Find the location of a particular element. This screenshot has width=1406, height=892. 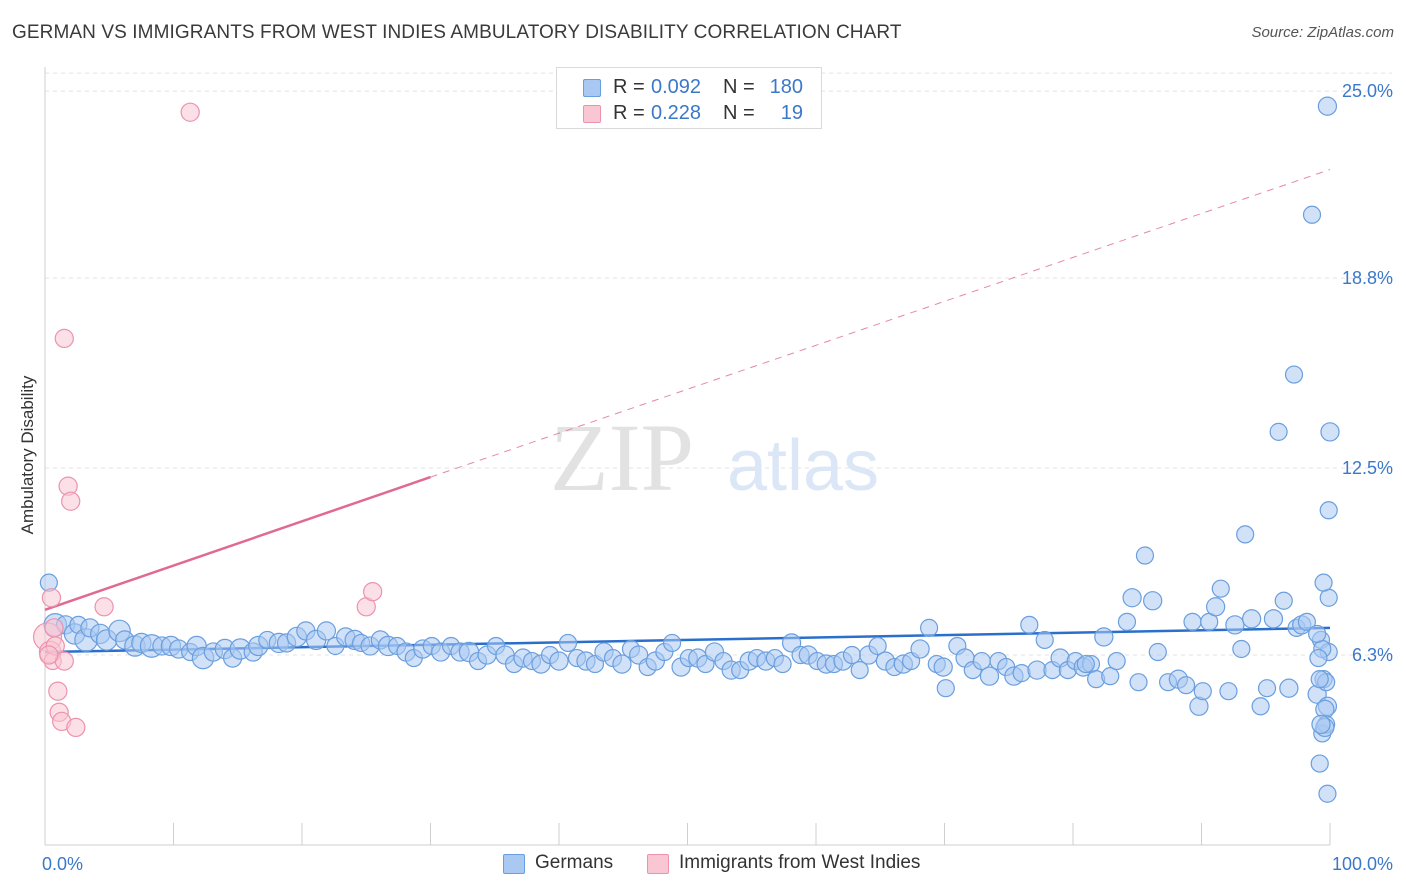

watermark-zip: ZIP is located at coordinates (622, 457).